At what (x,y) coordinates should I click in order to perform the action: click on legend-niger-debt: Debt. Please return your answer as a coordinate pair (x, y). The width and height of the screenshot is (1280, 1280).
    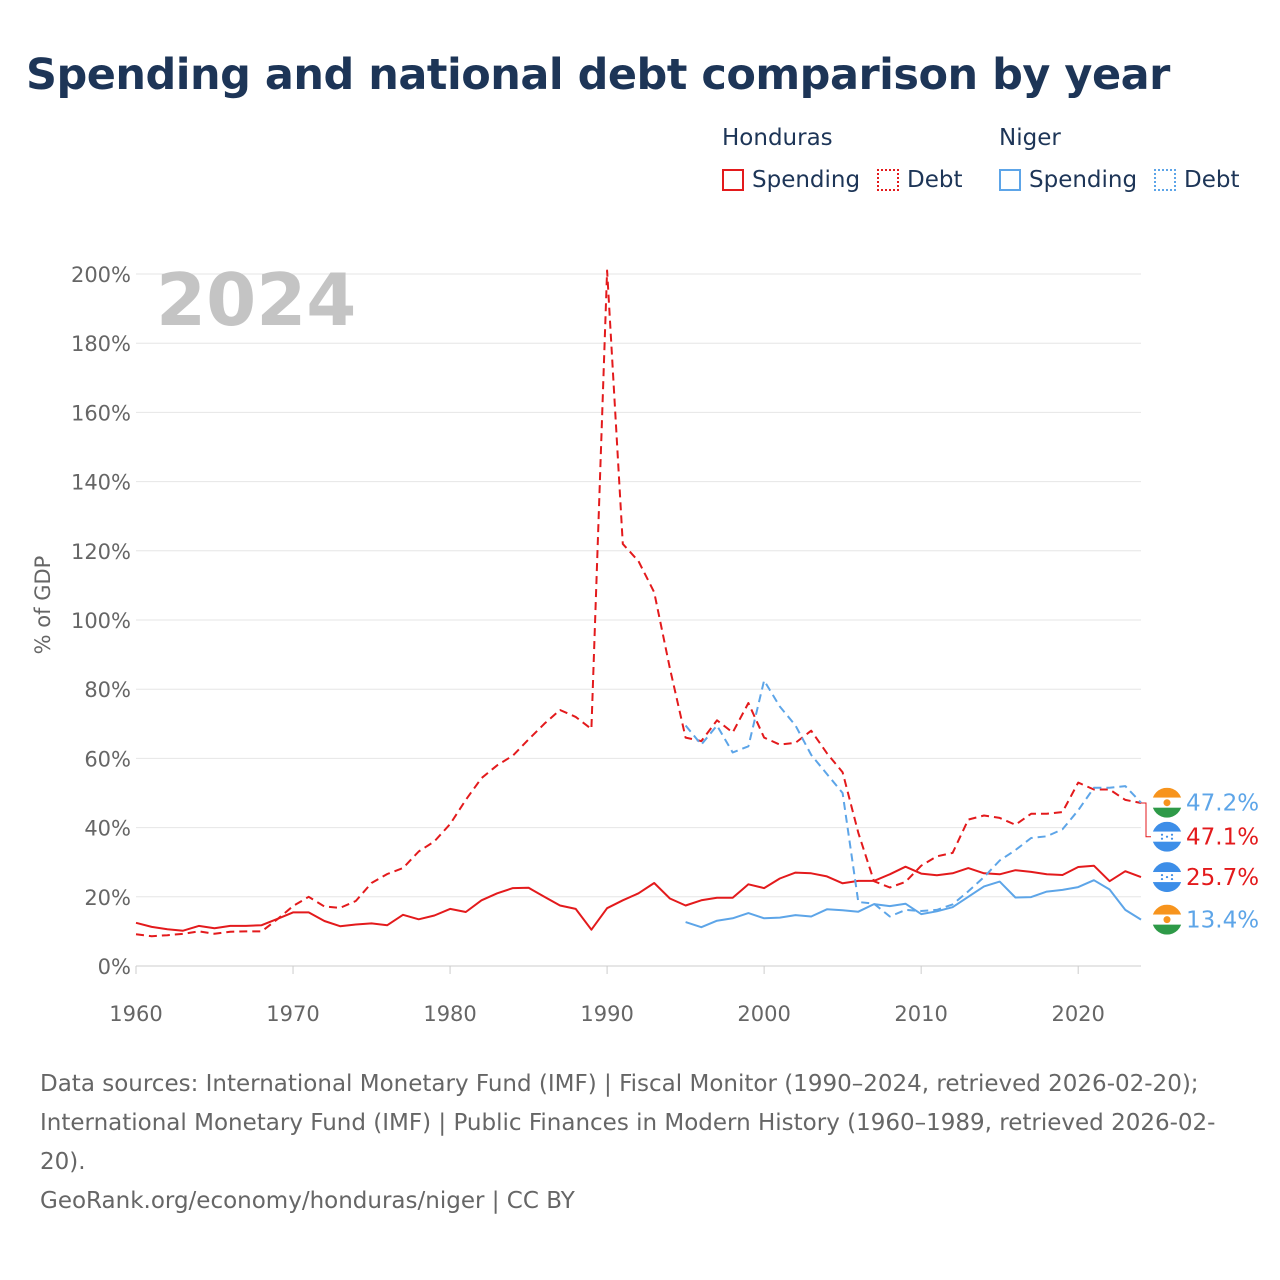
    Looking at the image, I should click on (1196, 180).